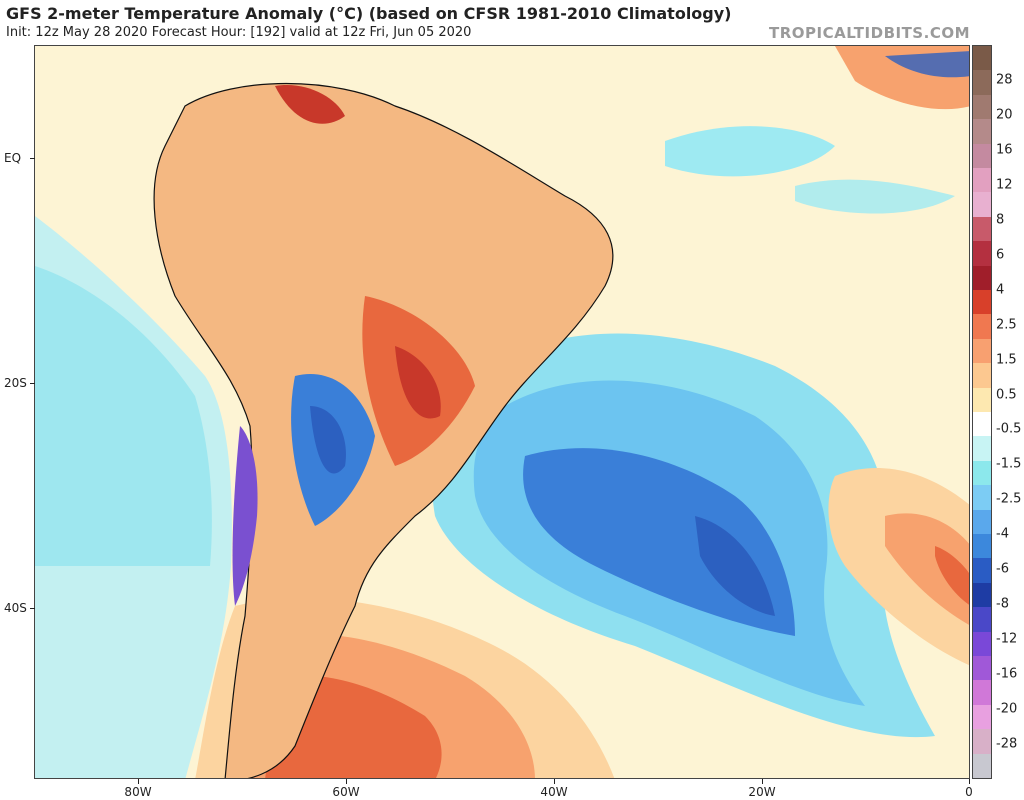 This screenshot has height=800, width=1024. What do you see at coordinates (1002, 534) in the screenshot?
I see `colorbar-tick-label: -4` at bounding box center [1002, 534].